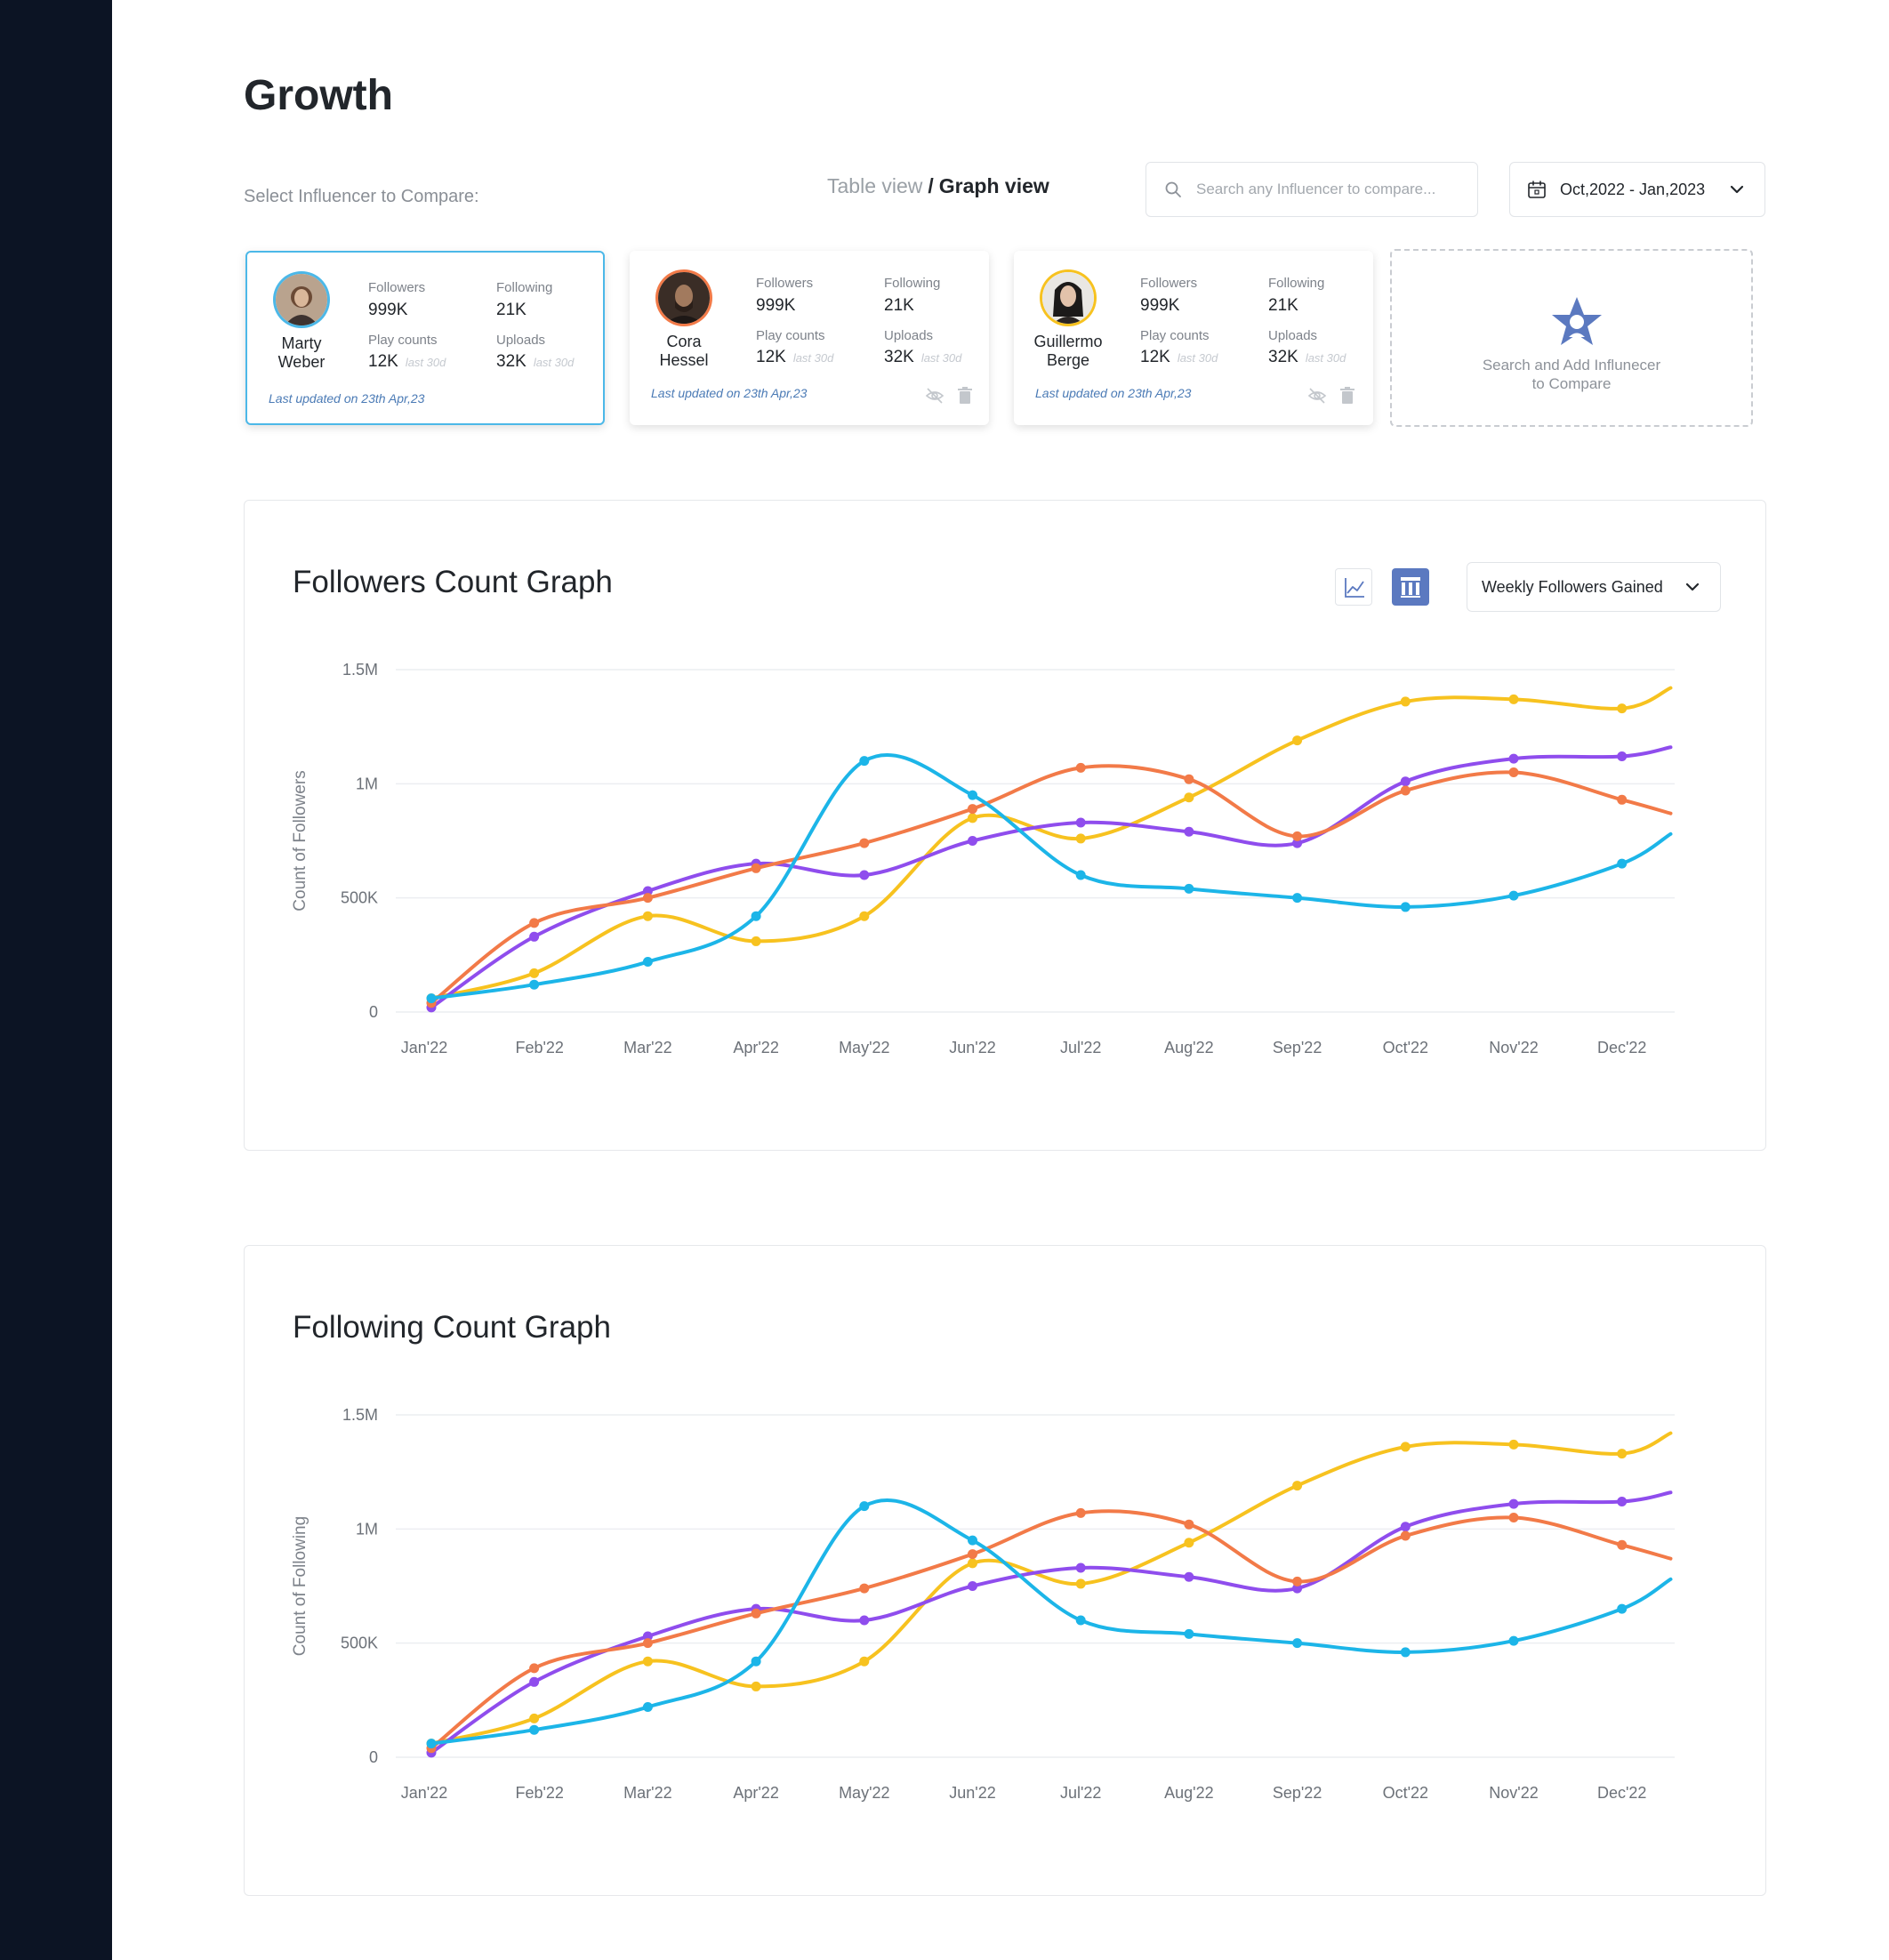 Image resolution: width=1889 pixels, height=1960 pixels. I want to click on search-input, so click(1329, 189).